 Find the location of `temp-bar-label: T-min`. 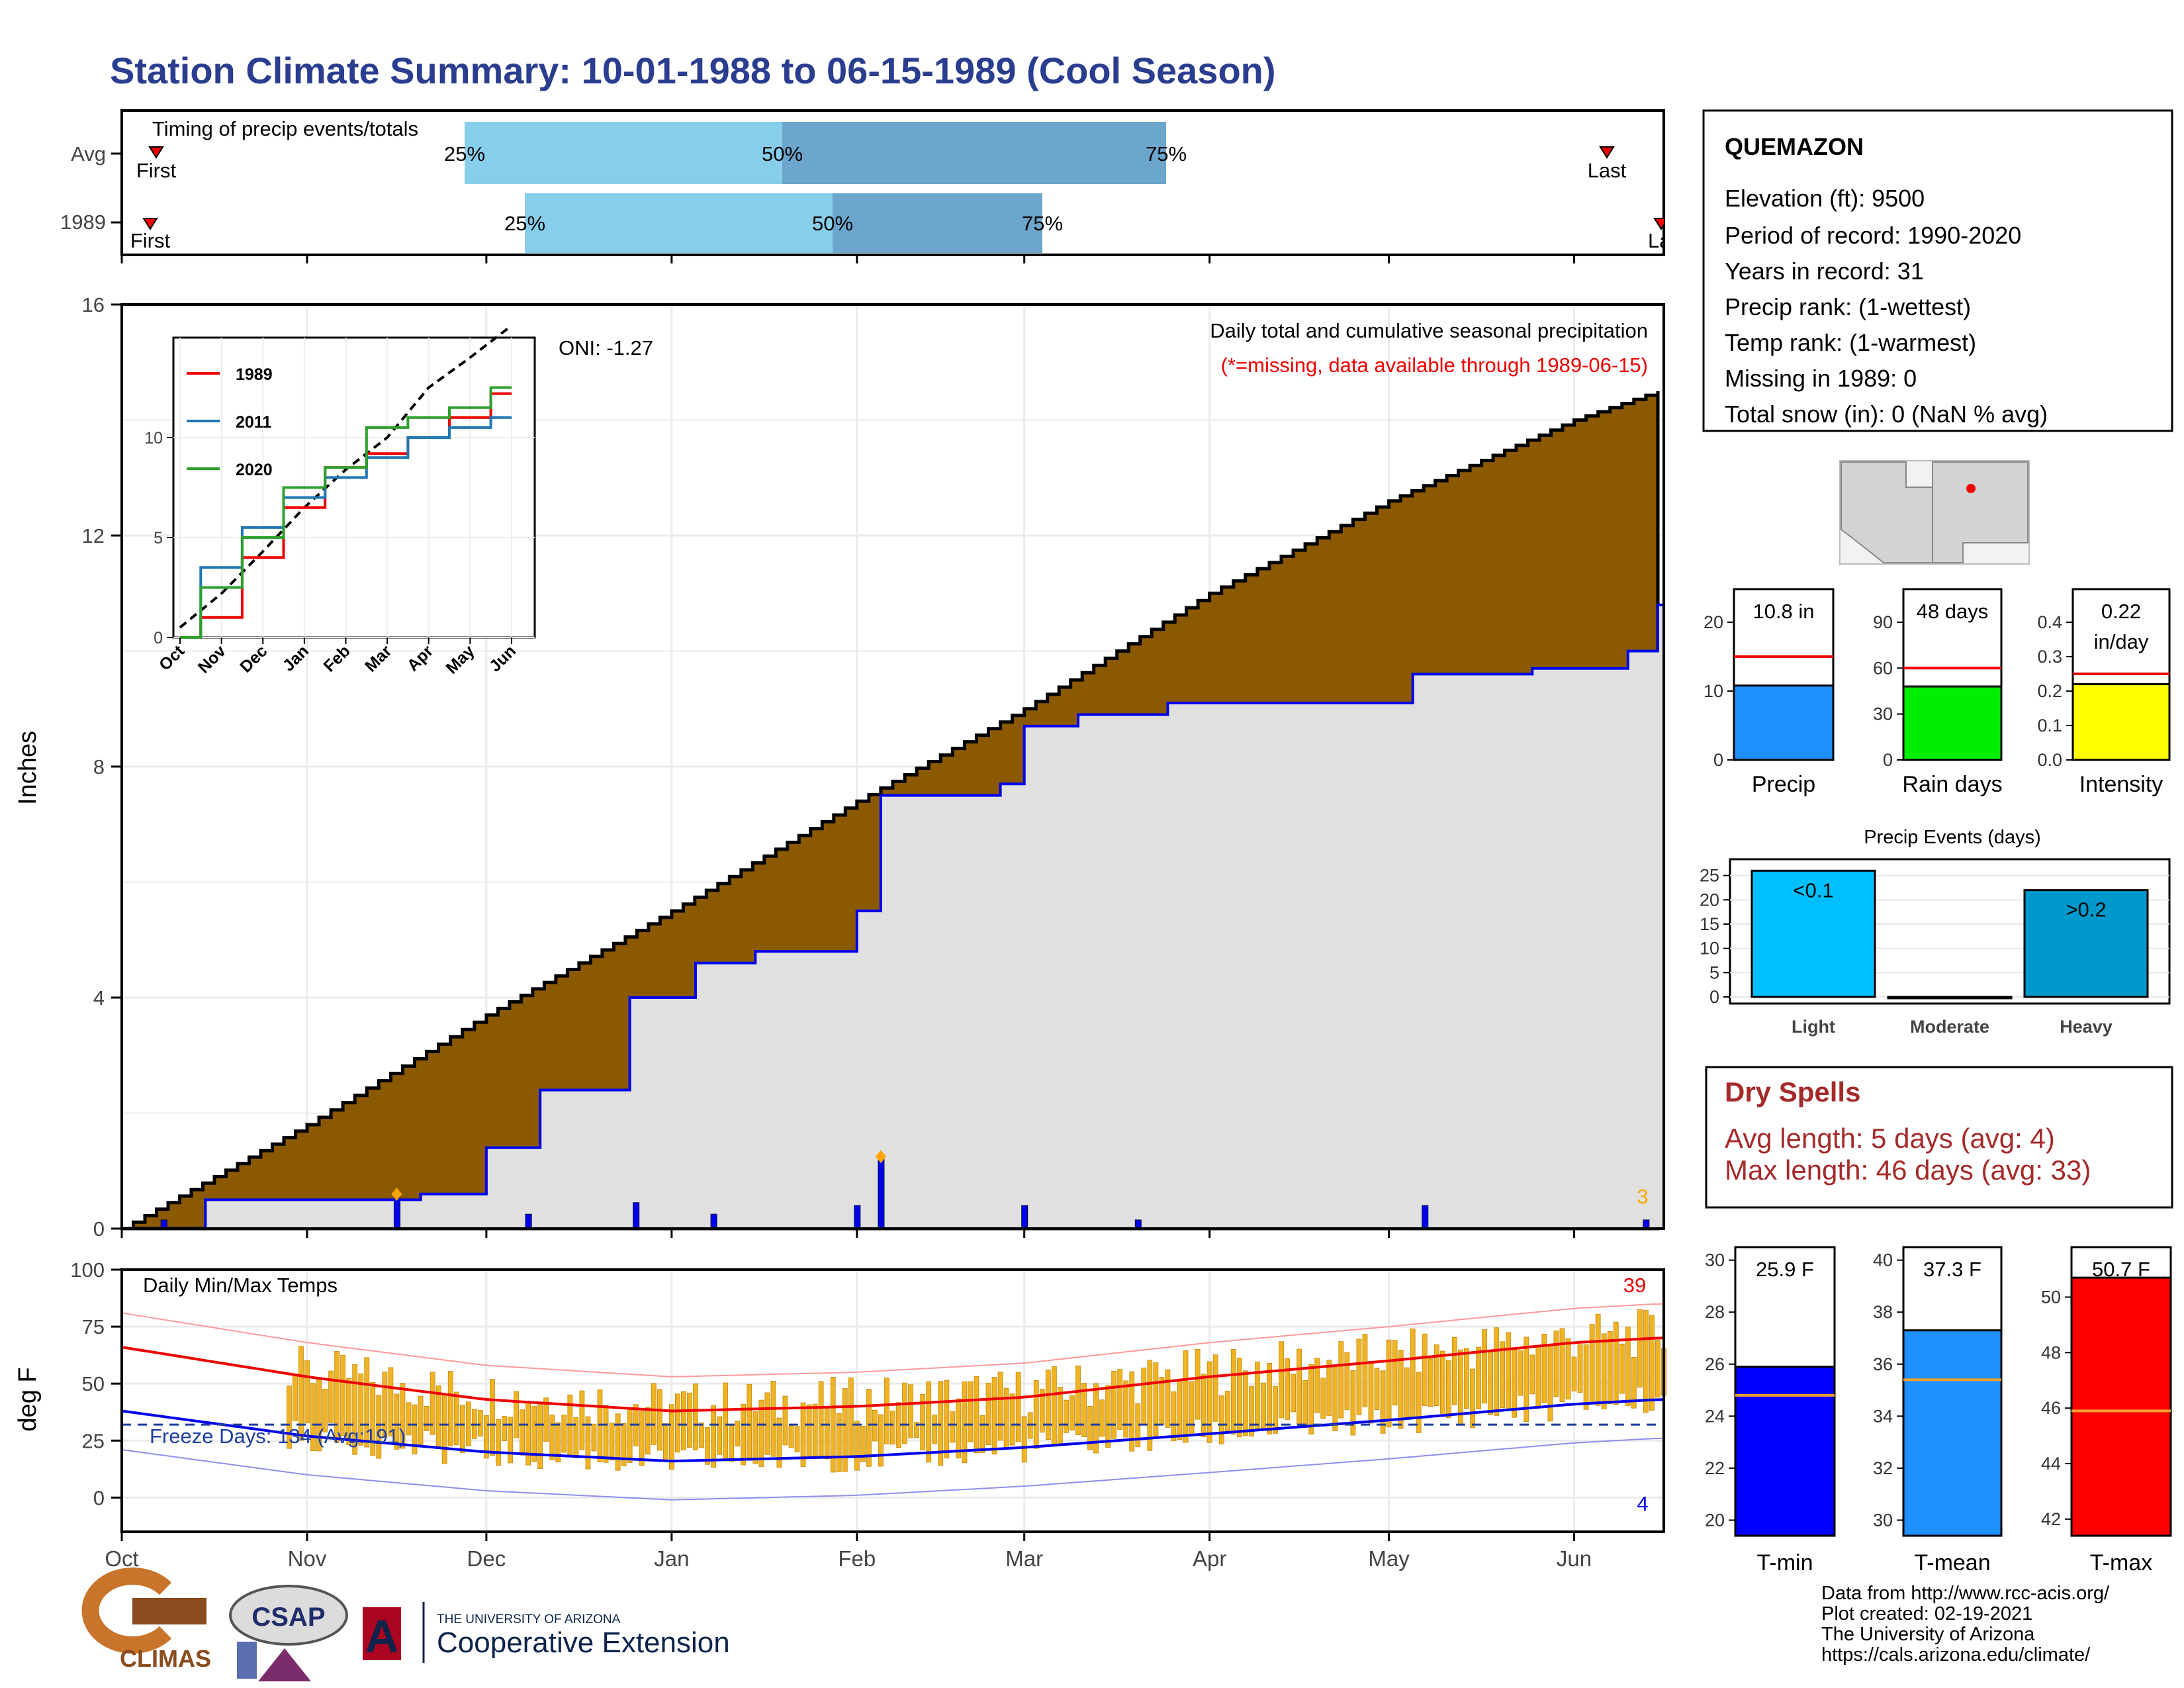

temp-bar-label: T-min is located at coordinates (1785, 1562).